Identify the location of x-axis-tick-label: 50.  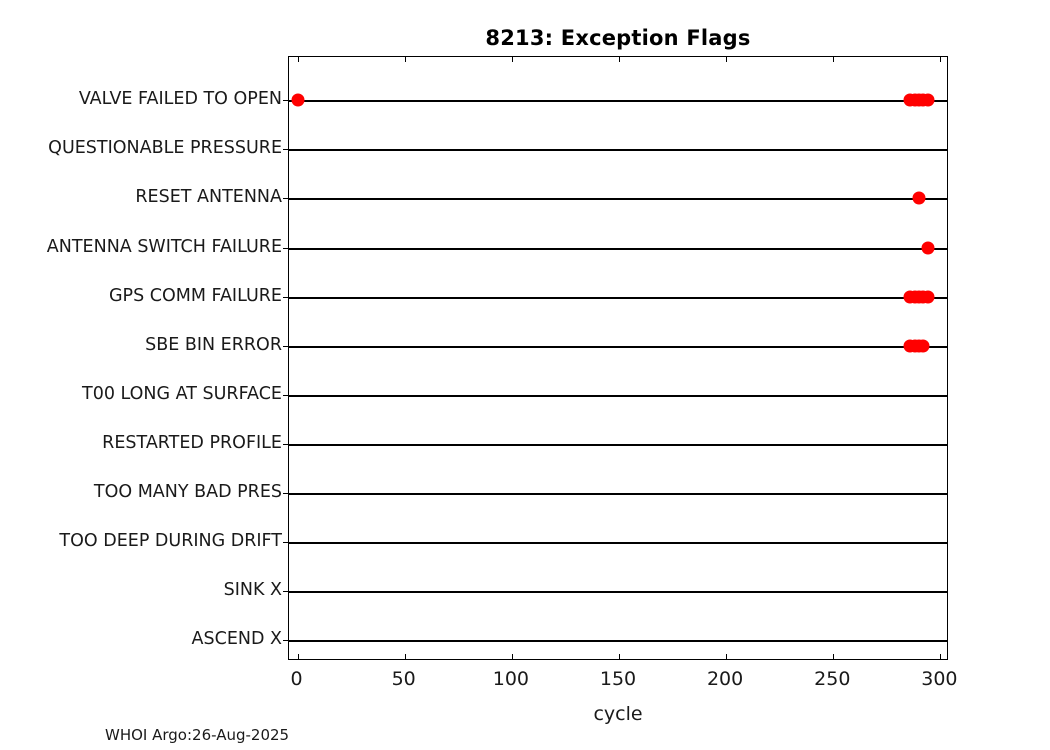
(403, 679).